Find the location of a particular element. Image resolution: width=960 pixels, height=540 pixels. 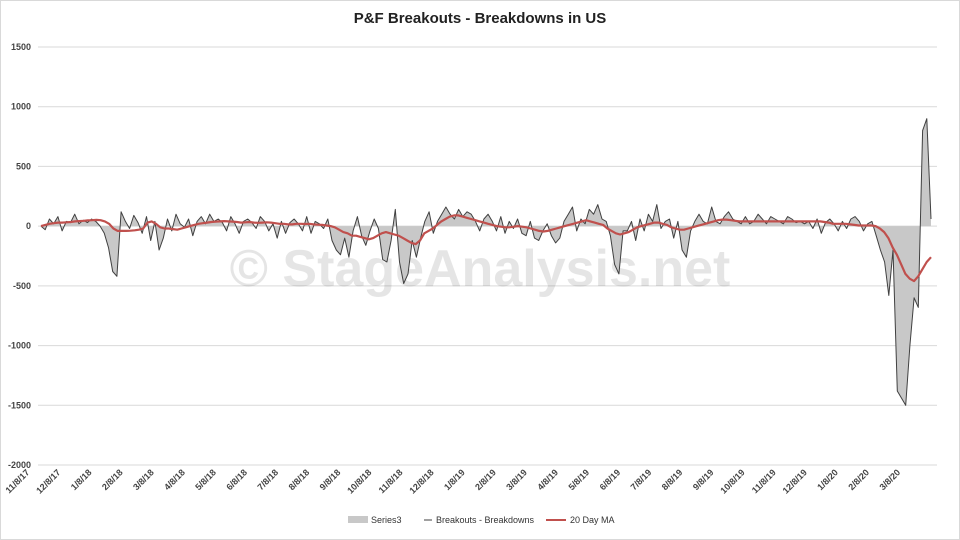

x-tick-label: 1/8/20 is located at coordinates (827, 479).